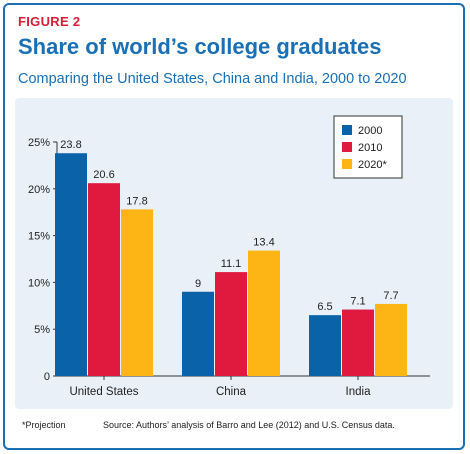 This screenshot has width=470, height=454. What do you see at coordinates (370, 131) in the screenshot?
I see `legend-label: 2000` at bounding box center [370, 131].